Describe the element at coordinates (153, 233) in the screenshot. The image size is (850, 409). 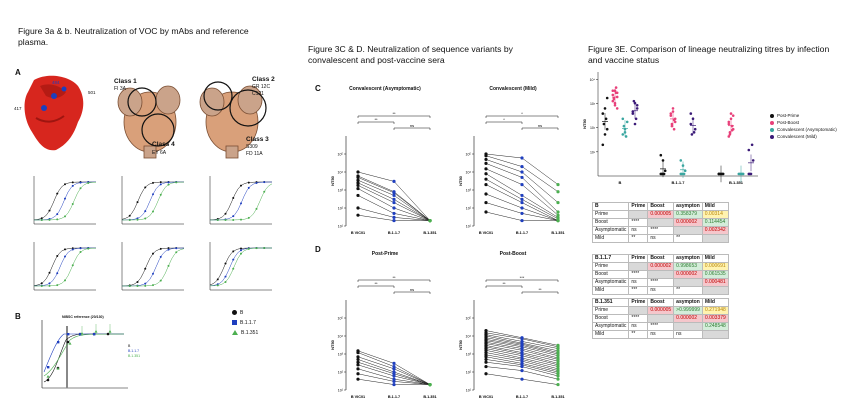
I see `mab-neutralization-curves-grid` at that location.